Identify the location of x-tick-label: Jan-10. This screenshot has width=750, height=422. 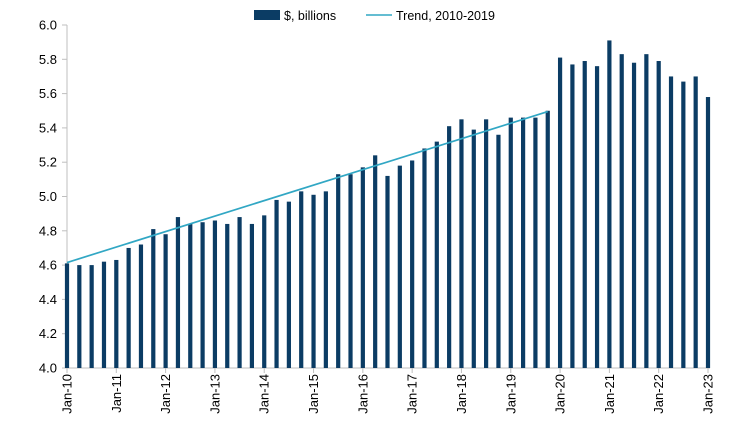
(67, 394).